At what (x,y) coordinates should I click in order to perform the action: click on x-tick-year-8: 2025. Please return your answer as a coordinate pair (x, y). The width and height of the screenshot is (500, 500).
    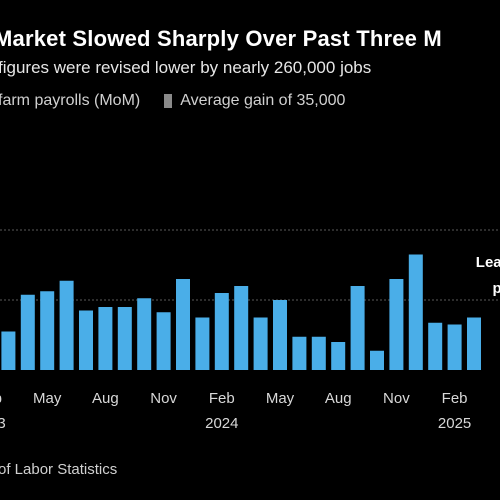
    Looking at the image, I should click on (454, 423).